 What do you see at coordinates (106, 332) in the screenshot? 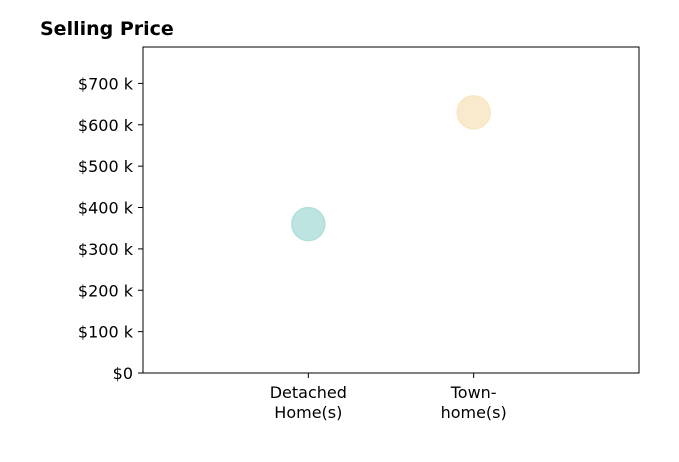
I see `y-tick-label: $100 k` at bounding box center [106, 332].